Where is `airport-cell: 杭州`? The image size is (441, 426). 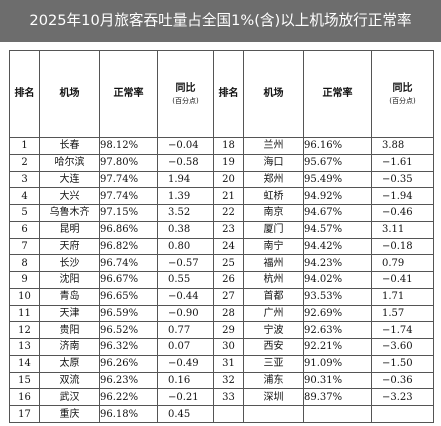
airport-cell: 杭州 is located at coordinates (273, 280).